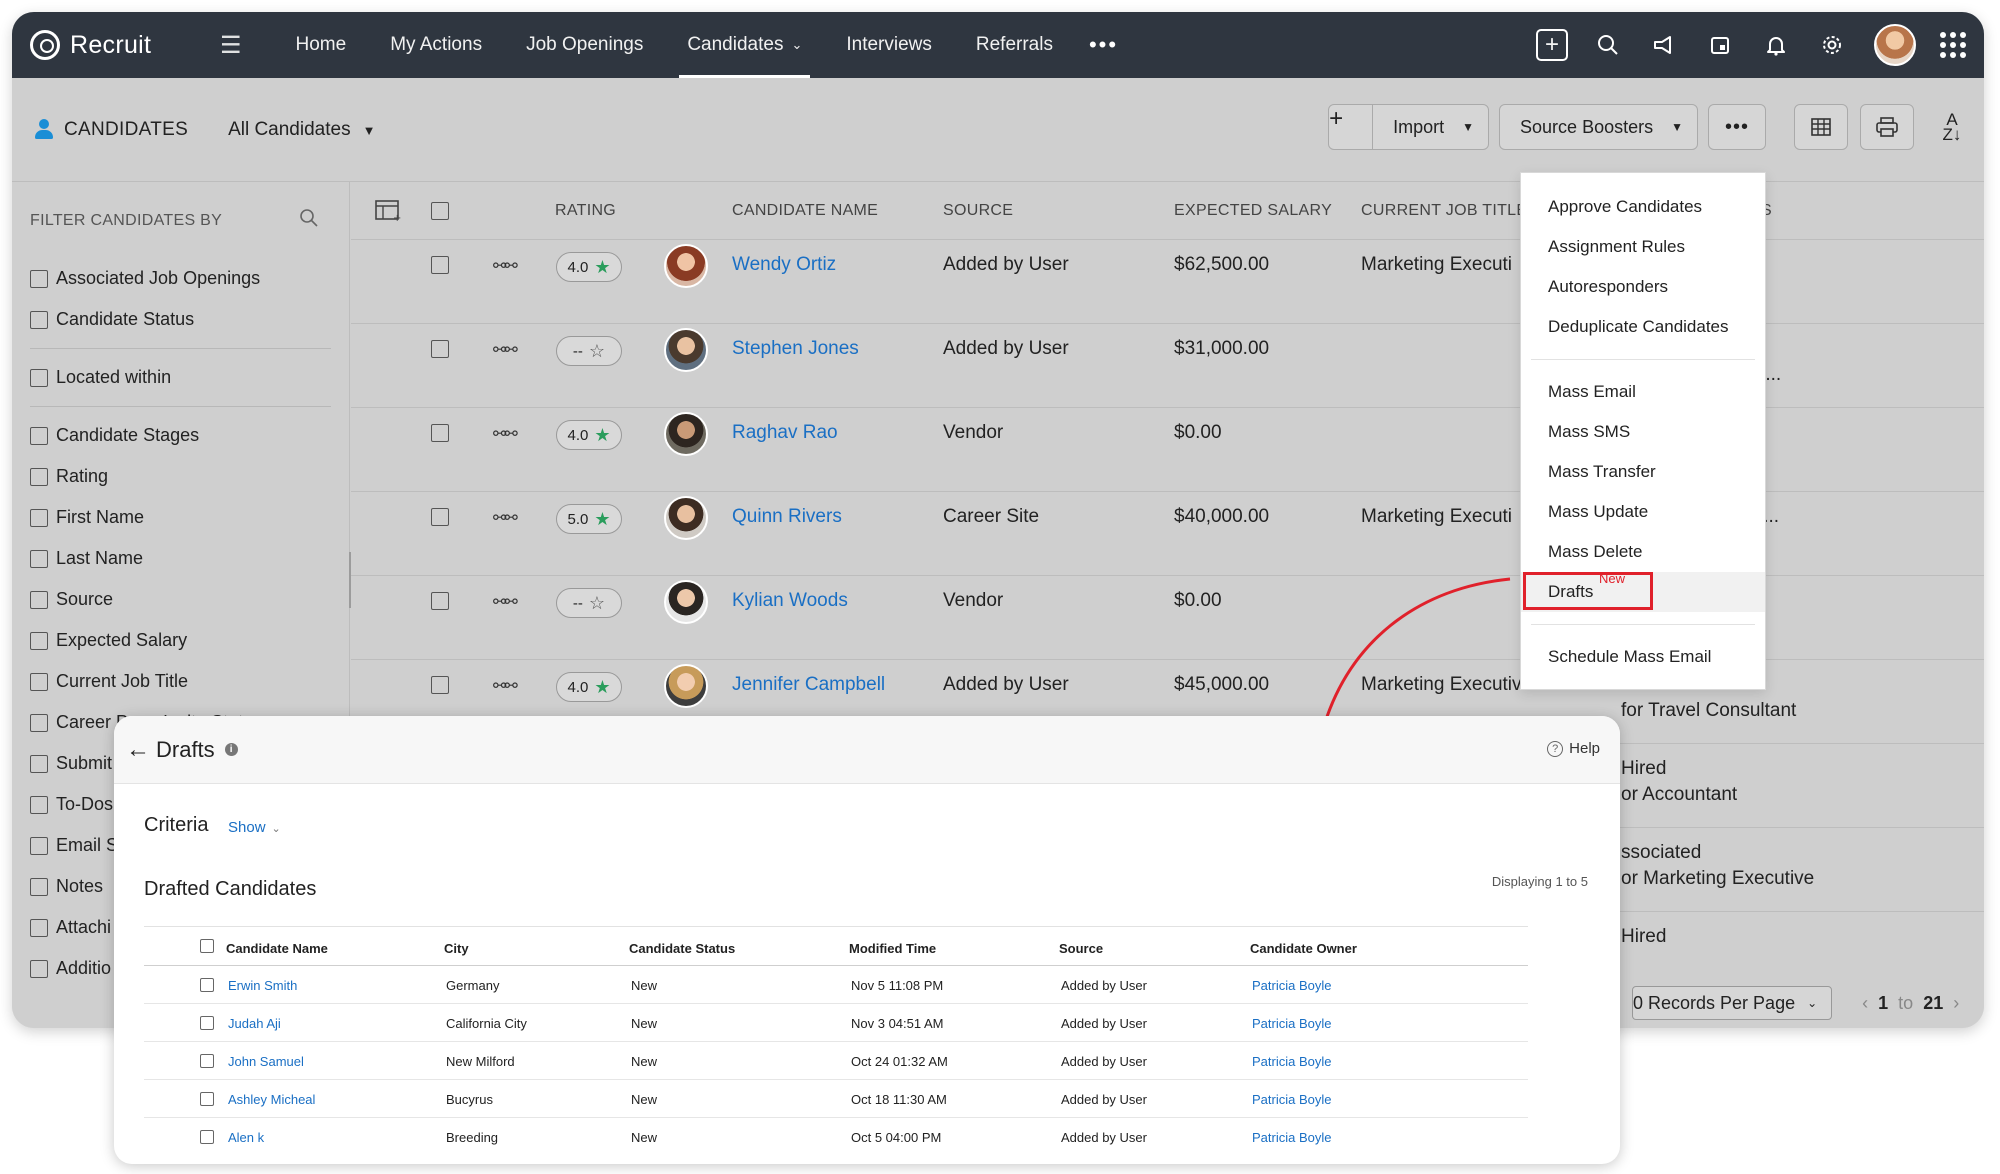 The height and width of the screenshot is (1174, 2000). I want to click on draft-candidate-link: Ashley Micheal, so click(272, 1099).